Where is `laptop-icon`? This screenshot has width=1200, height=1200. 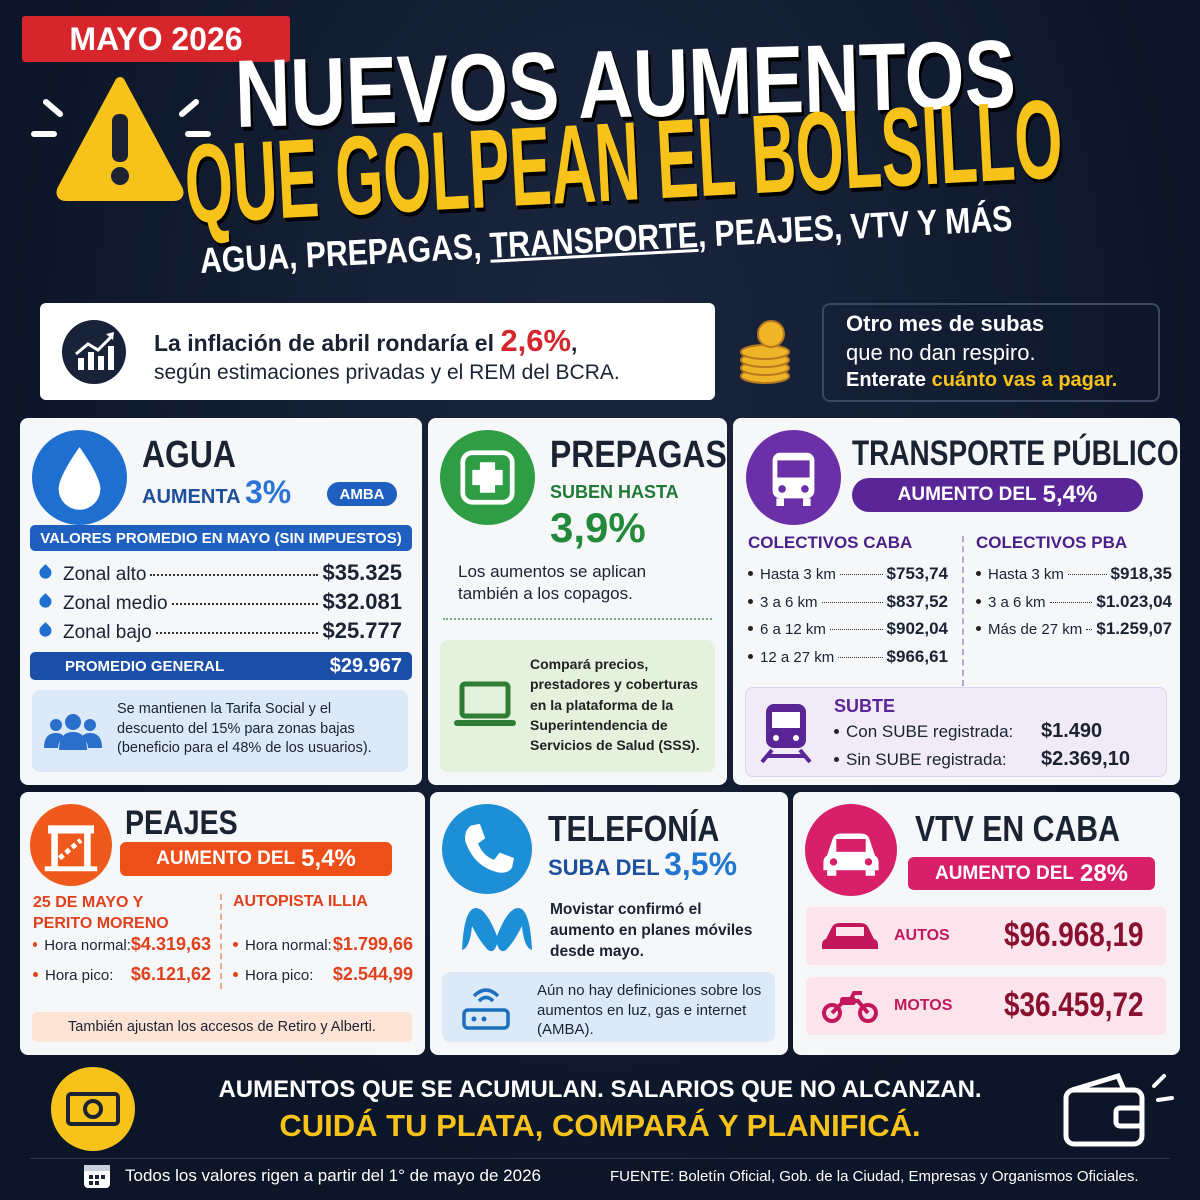
laptop-icon is located at coordinates (485, 703).